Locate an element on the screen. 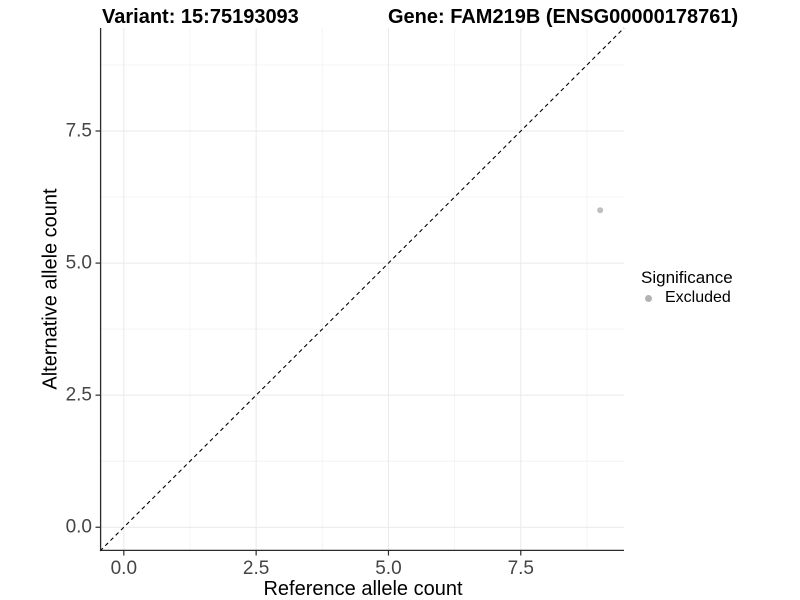 The height and width of the screenshot is (600, 800). y-tick-label: 2.5 is located at coordinates (78, 395).